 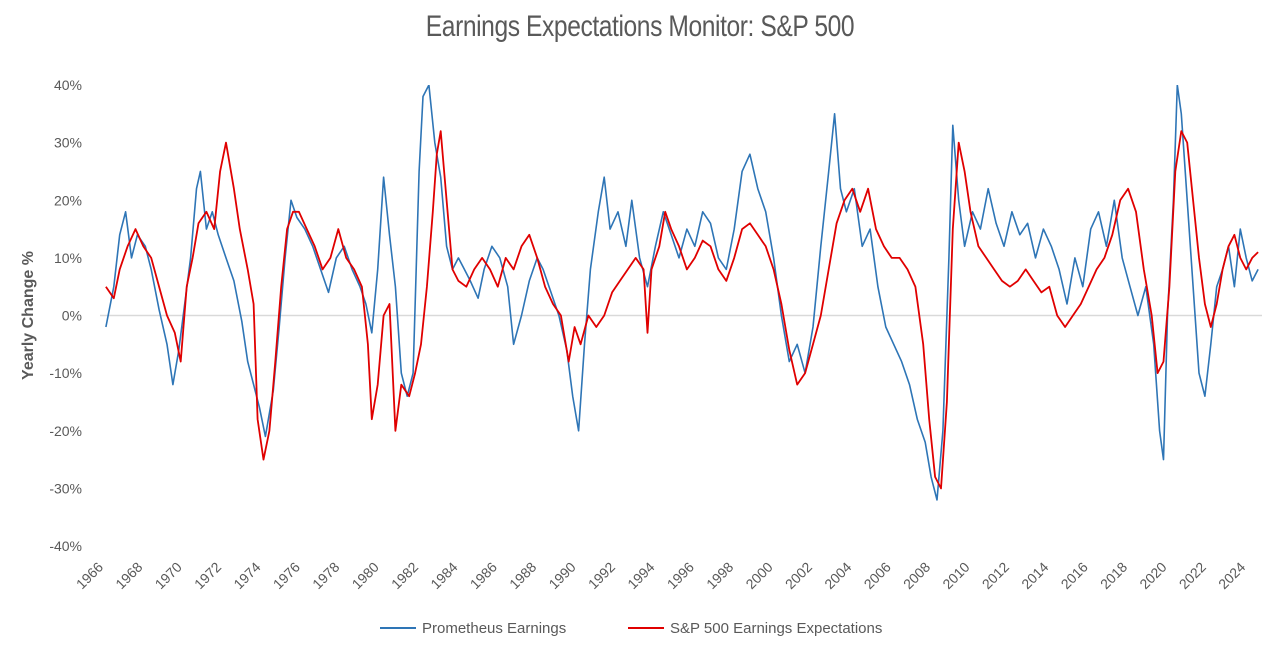 What do you see at coordinates (68, 258) in the screenshot?
I see `y-tick-label: 10%` at bounding box center [68, 258].